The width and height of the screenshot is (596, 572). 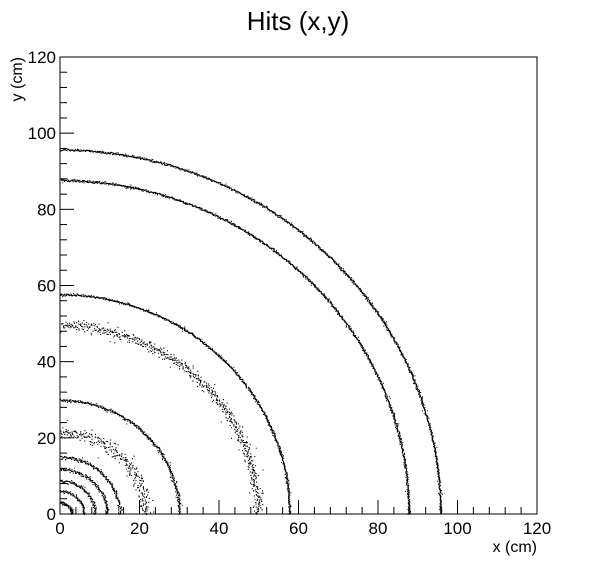 What do you see at coordinates (219, 528) in the screenshot?
I see `x-tick-label: 40` at bounding box center [219, 528].